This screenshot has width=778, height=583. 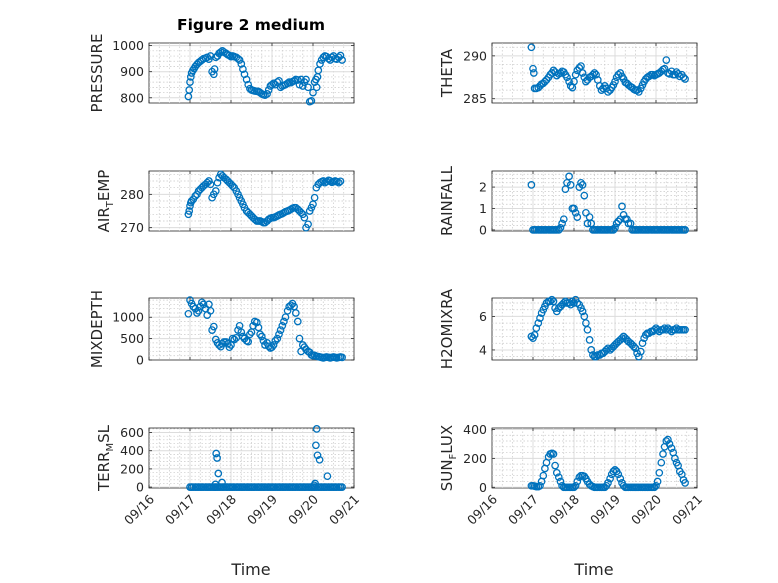 I want to click on figure-title: Figure 2 medium, so click(x=251, y=25).